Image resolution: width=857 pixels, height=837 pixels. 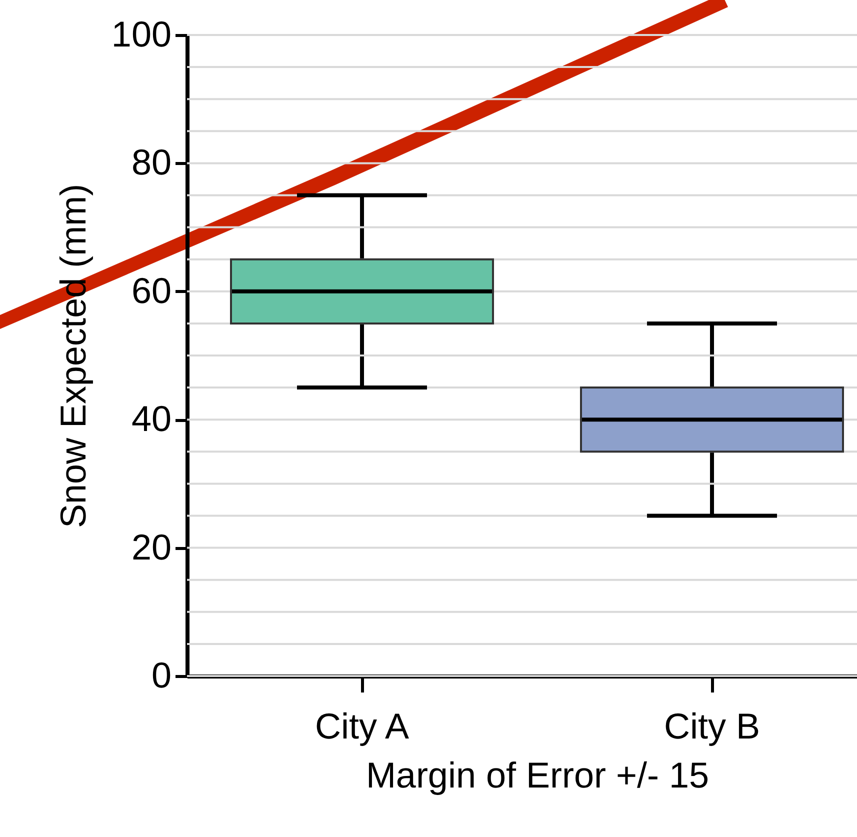 What do you see at coordinates (73, 356) in the screenshot?
I see `y-axis-title: Snow Expected (mm)` at bounding box center [73, 356].